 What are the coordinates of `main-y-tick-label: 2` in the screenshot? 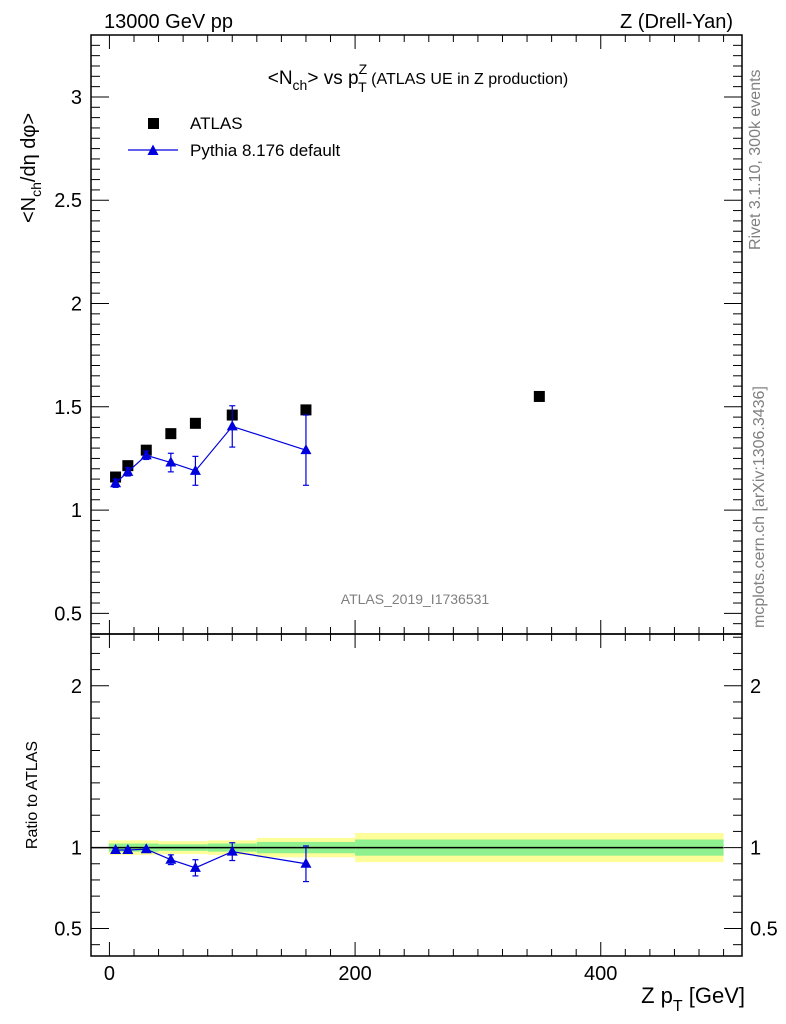 It's located at (76, 305).